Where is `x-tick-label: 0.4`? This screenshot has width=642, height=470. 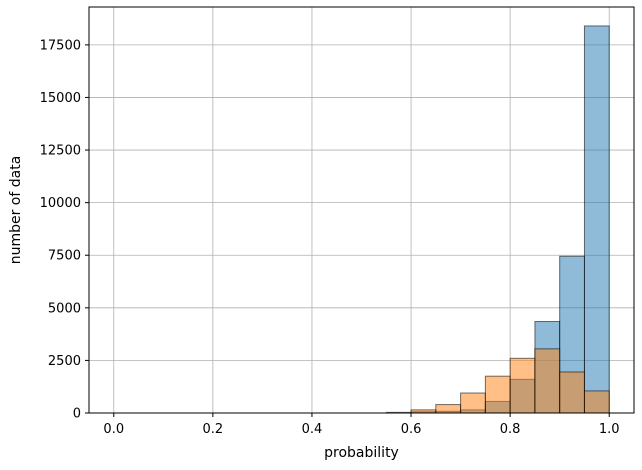
x-tick-label: 0.4 is located at coordinates (312, 429).